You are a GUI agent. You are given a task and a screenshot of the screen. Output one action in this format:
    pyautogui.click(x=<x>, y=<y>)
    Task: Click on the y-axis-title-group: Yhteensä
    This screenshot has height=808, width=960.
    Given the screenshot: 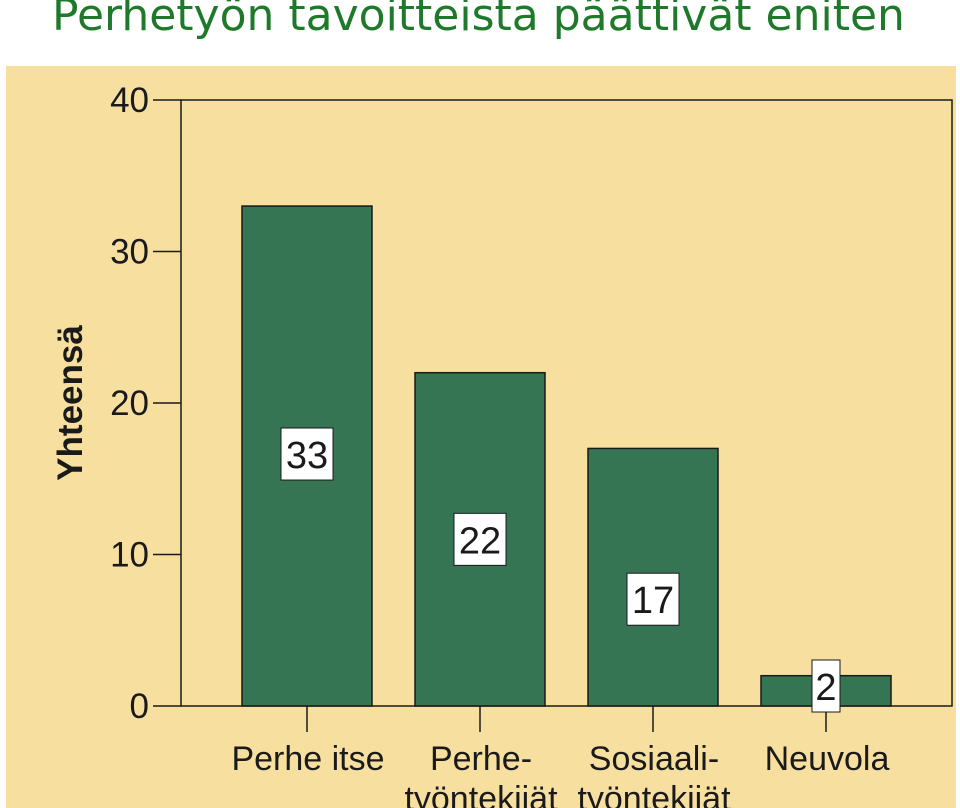 What is the action you would take?
    pyautogui.click(x=70, y=403)
    